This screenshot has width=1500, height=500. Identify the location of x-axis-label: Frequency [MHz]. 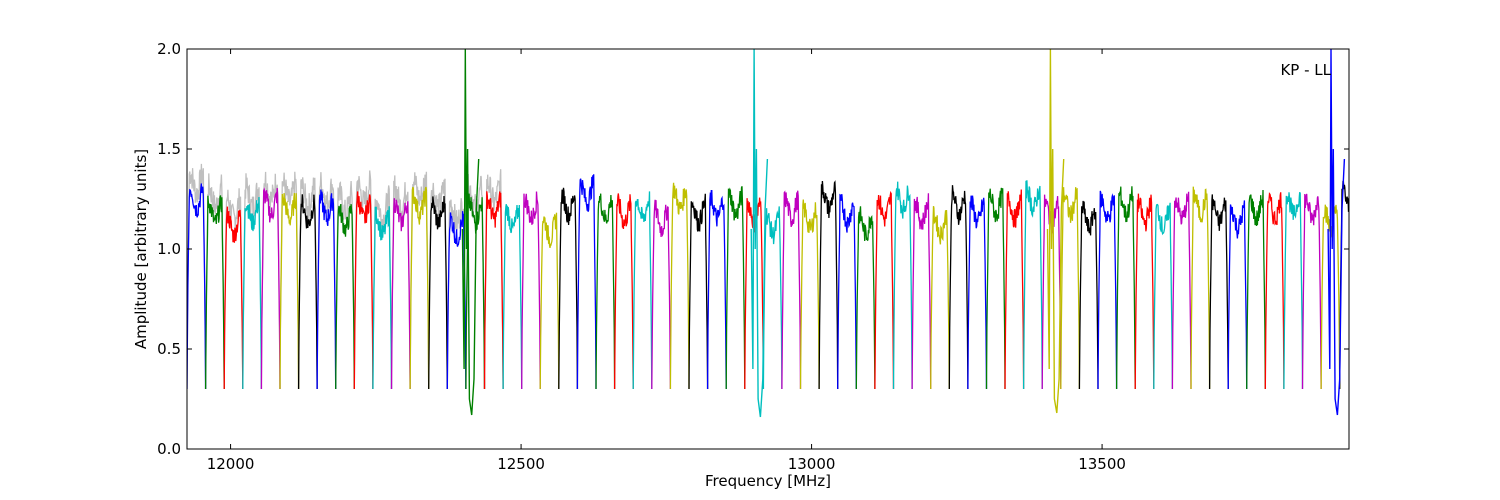
(768, 481).